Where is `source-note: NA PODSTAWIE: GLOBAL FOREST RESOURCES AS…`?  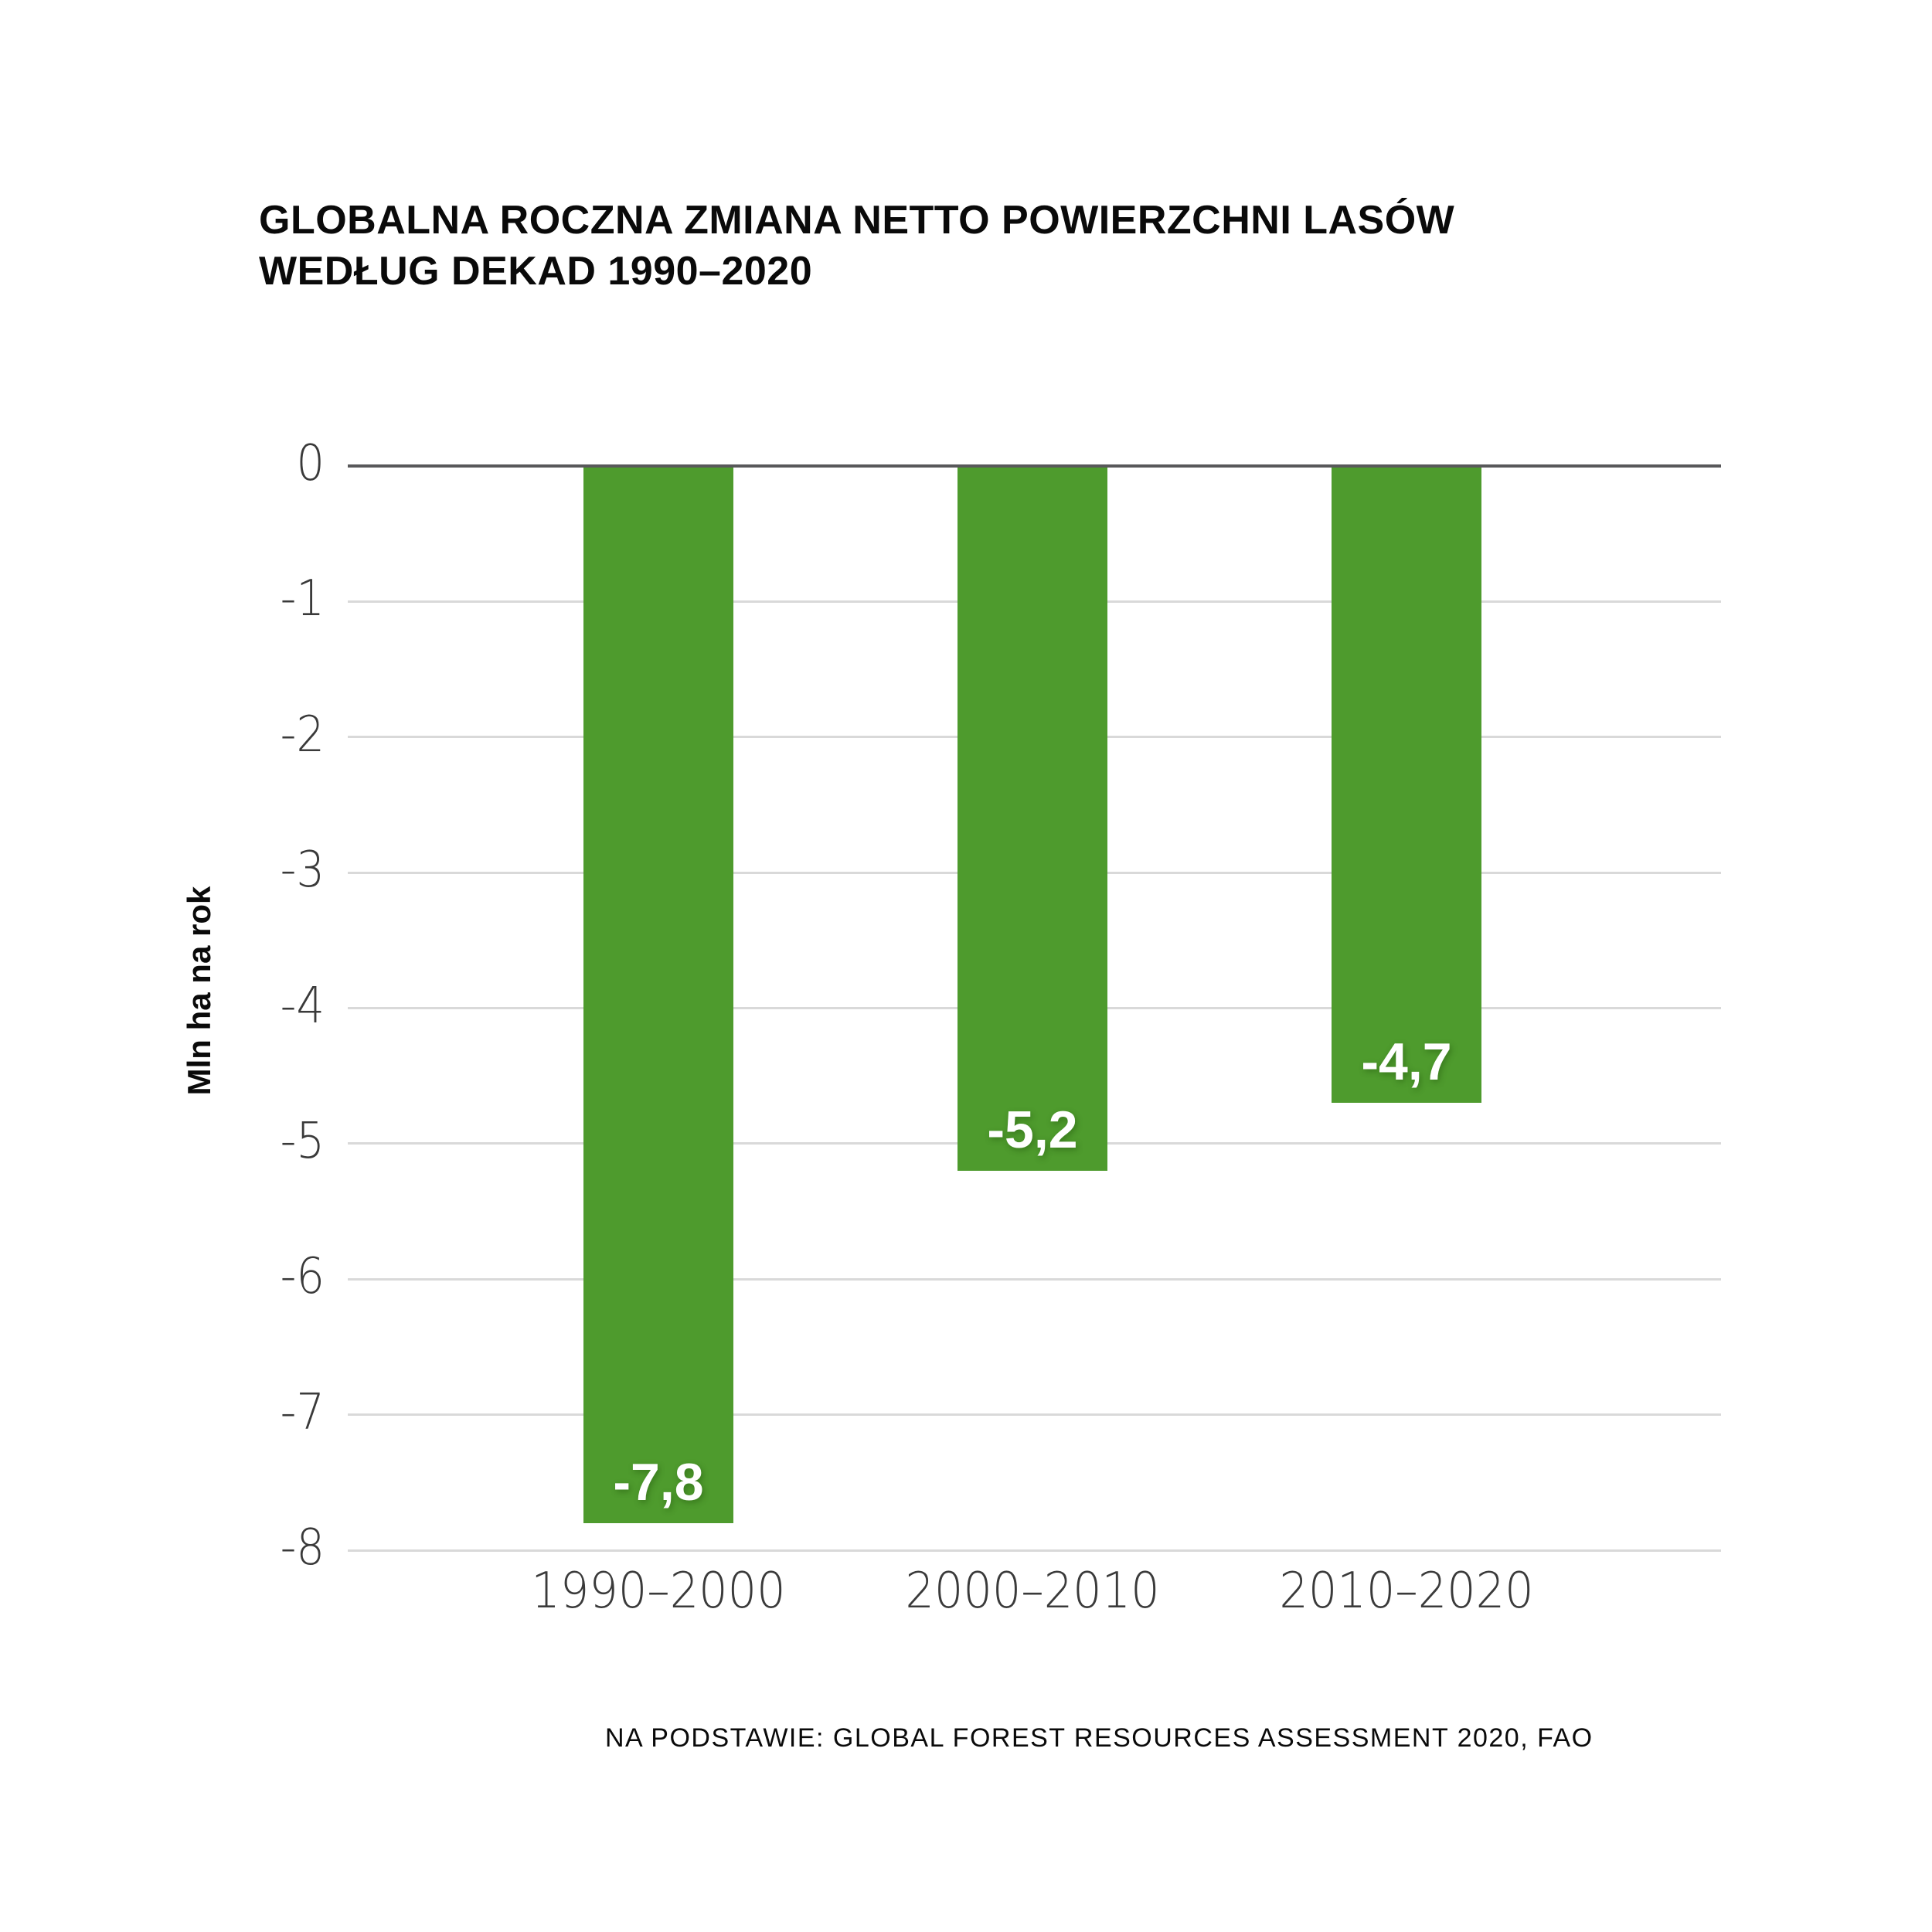 source-note: NA PODSTAWIE: GLOBAL FOREST RESOURCES AS… is located at coordinates (1099, 1738).